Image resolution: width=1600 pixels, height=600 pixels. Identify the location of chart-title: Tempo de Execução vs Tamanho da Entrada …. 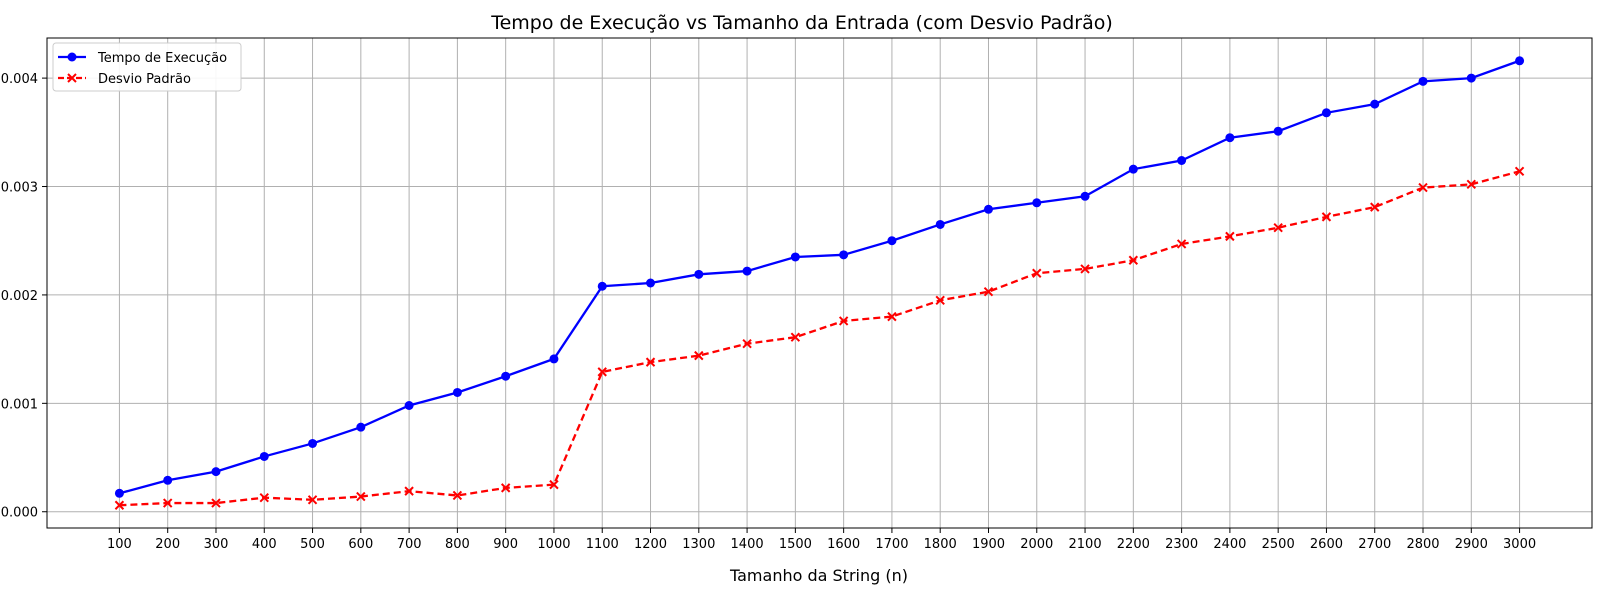
(801, 23).